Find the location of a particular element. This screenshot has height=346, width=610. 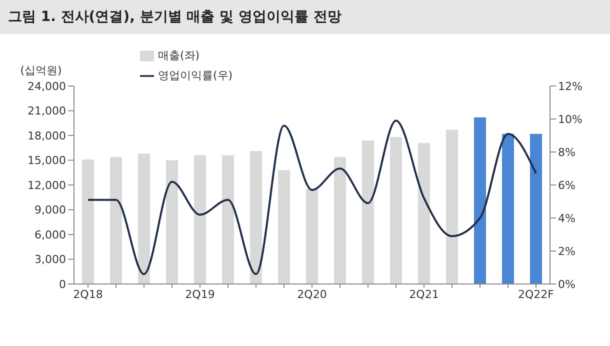

x-tick-label: 2Q21 is located at coordinates (424, 294).